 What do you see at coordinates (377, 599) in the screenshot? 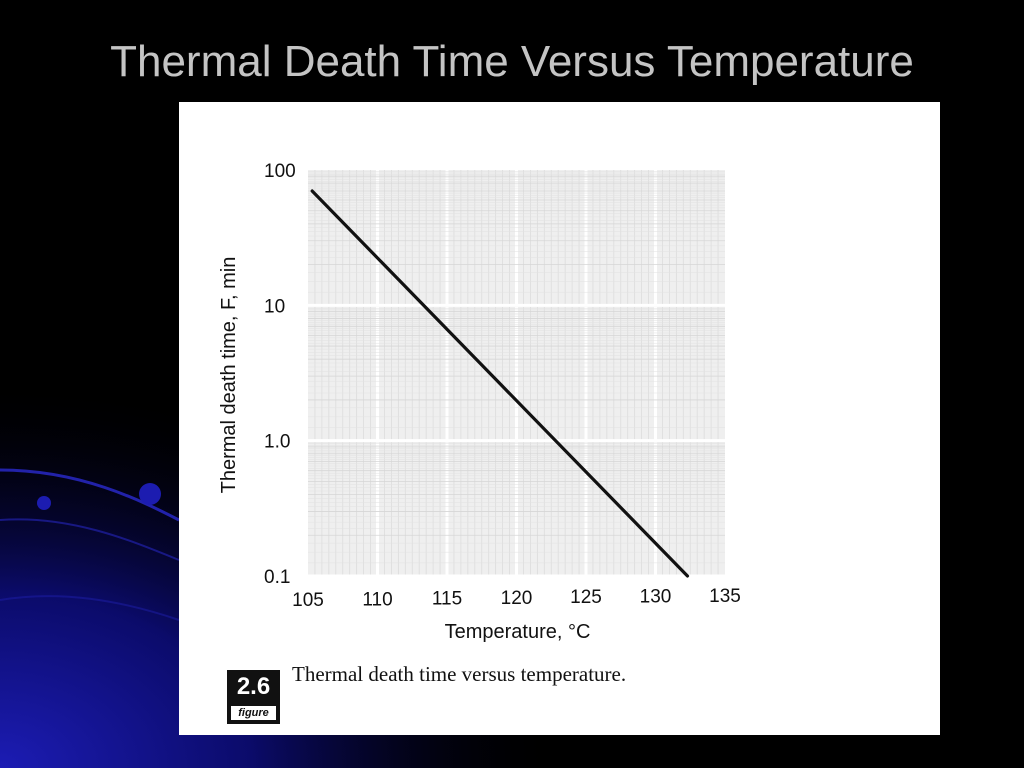
I see `x-tick-label: 110` at bounding box center [377, 599].